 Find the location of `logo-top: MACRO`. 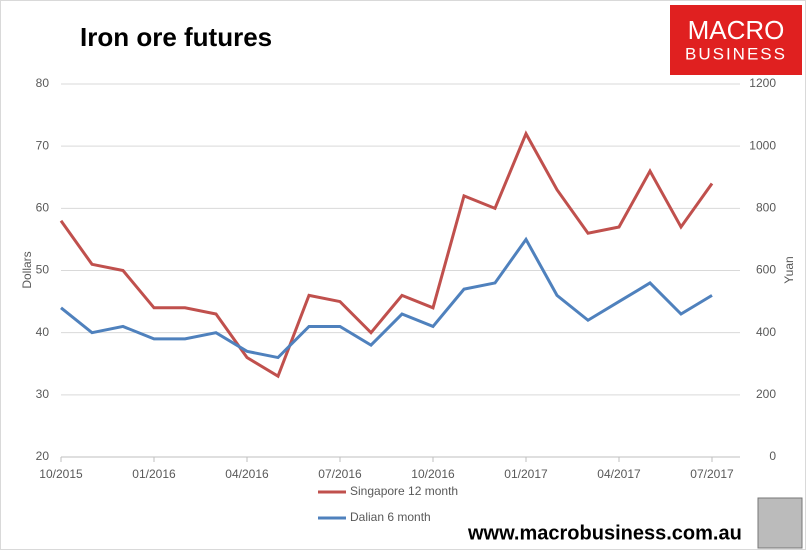

logo-top: MACRO is located at coordinates (736, 30).